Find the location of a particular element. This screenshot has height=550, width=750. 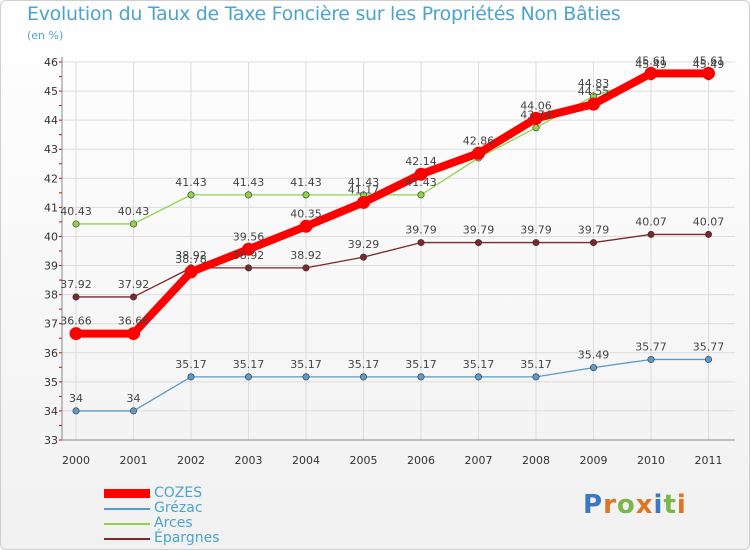

data-label-cozes: 38.78 is located at coordinates (191, 259).